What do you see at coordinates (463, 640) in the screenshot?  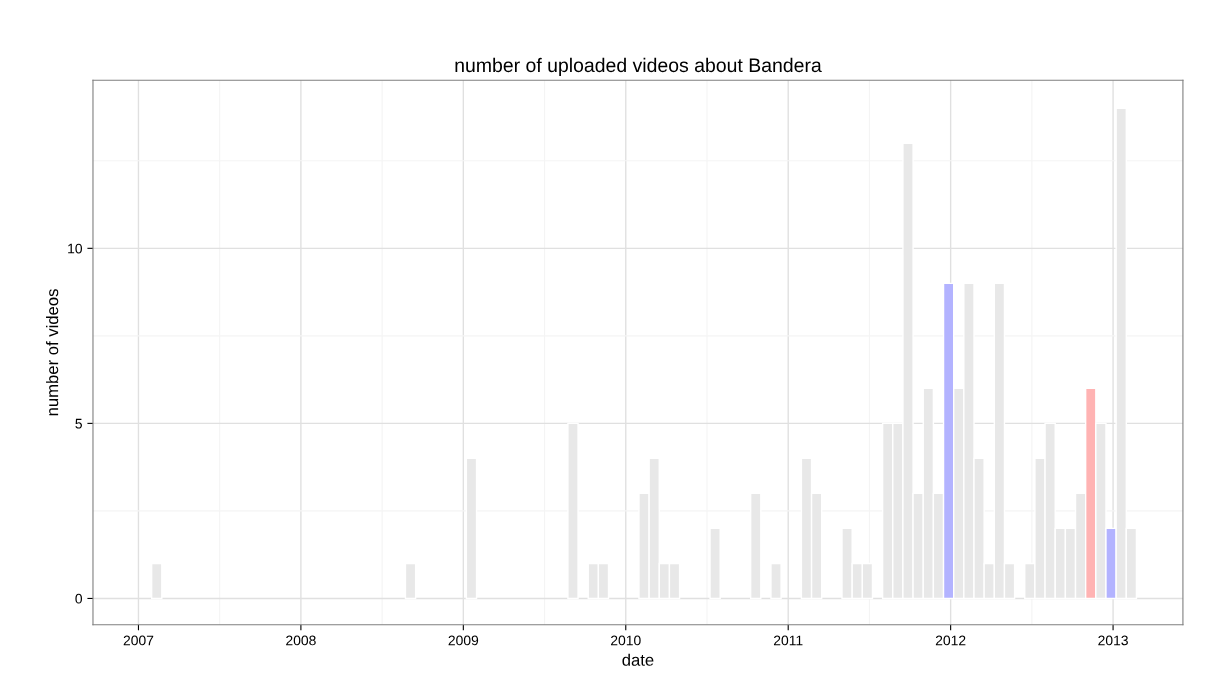 I see `x-tick-label: 2009` at bounding box center [463, 640].